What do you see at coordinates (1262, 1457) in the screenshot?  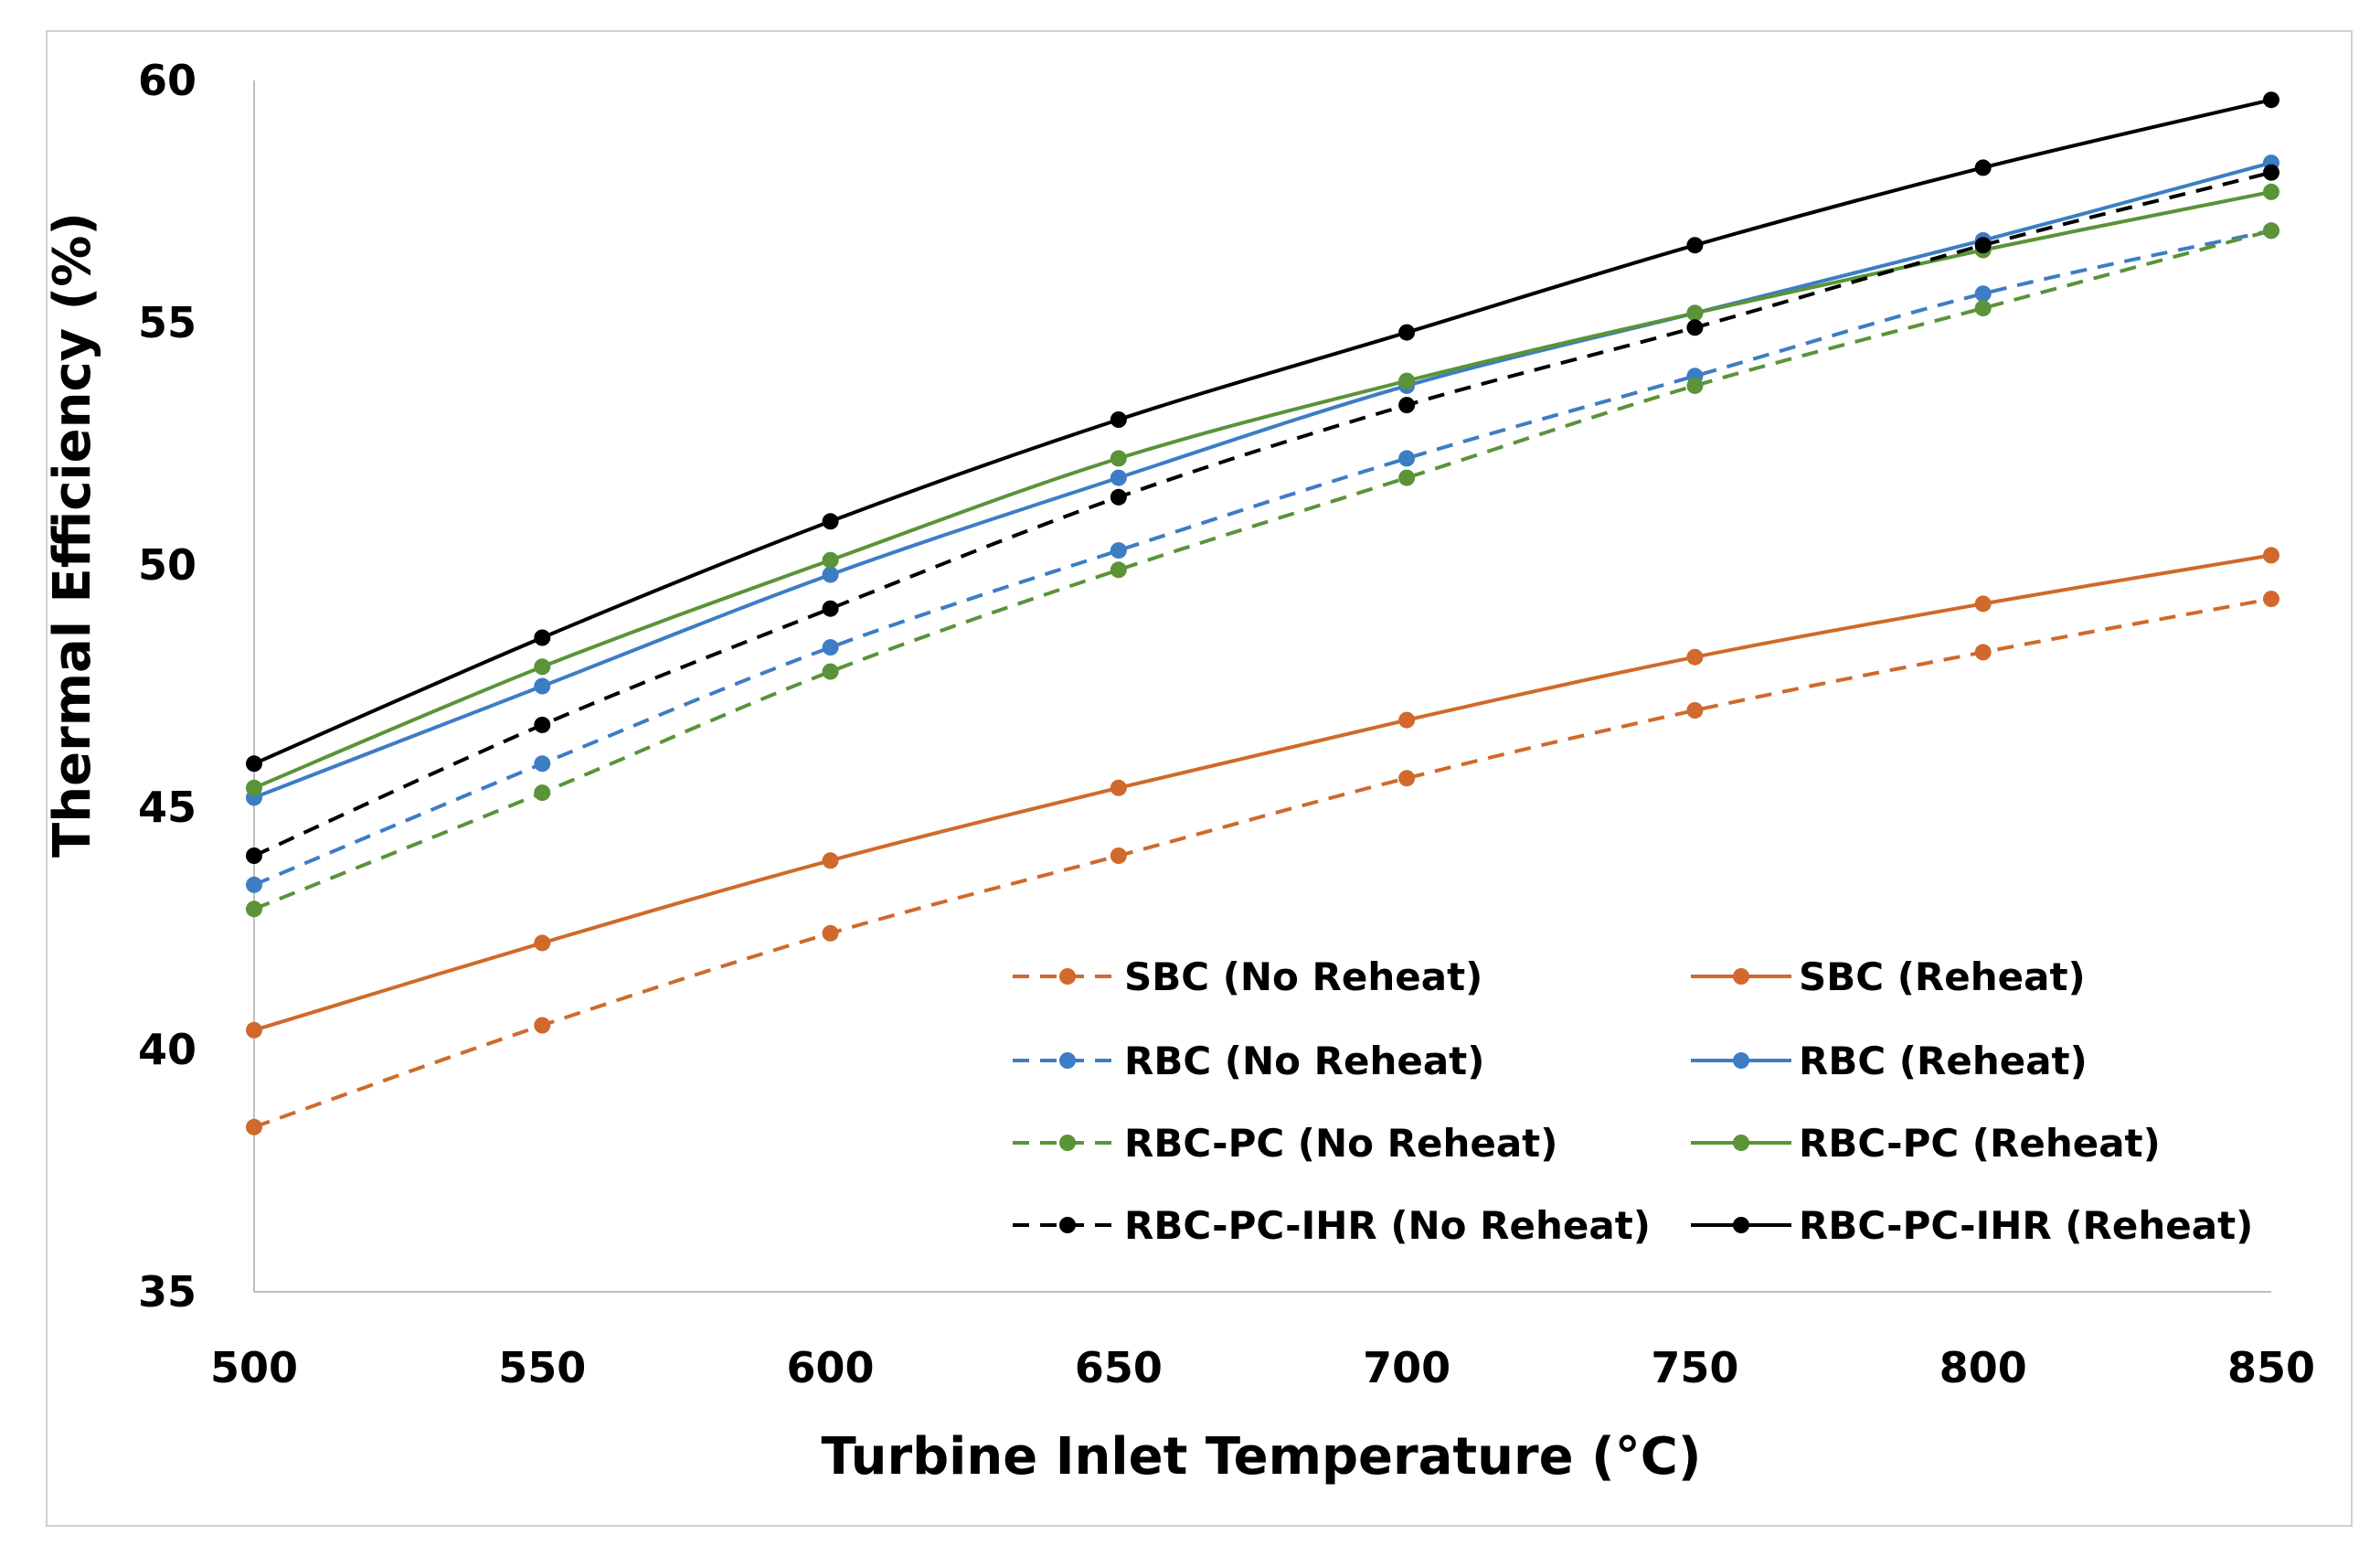 I see `x-axis-title: Turbine Inlet Temperature (°C)` at bounding box center [1262, 1457].